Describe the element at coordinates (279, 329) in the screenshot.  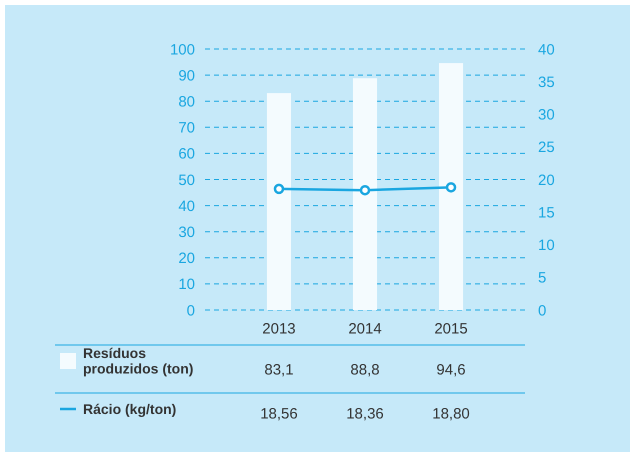
I see `x-tick-label: 2013` at that location.